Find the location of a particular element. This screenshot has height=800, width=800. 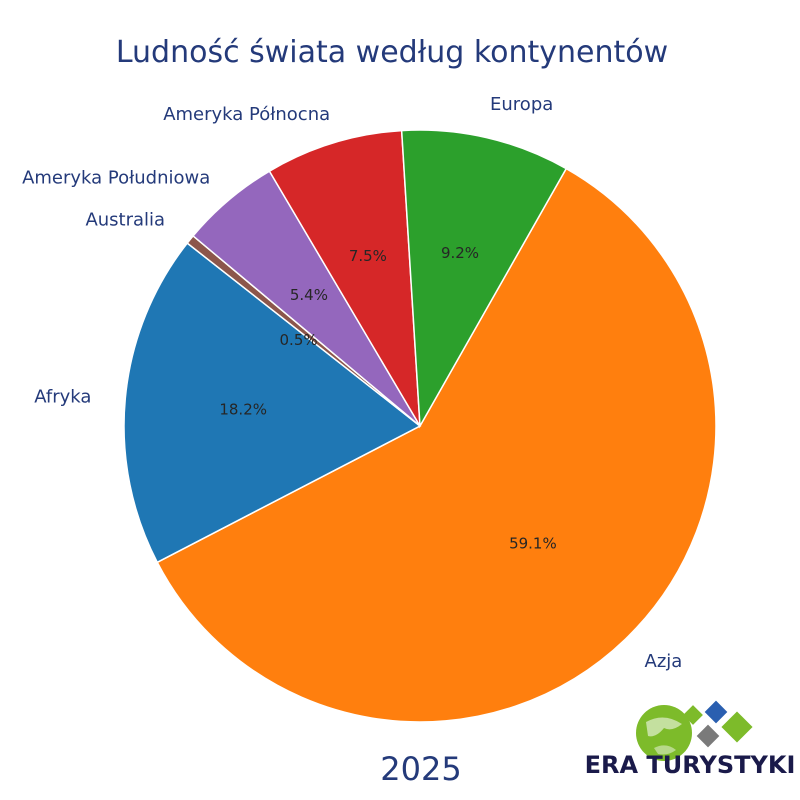

slice-label-europa: Europa is located at coordinates (521, 104).